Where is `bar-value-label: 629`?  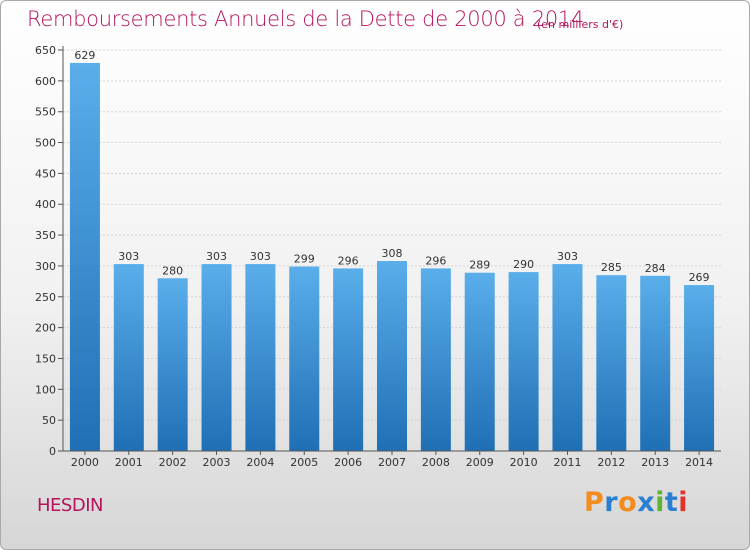 bar-value-label: 629 is located at coordinates (84, 55).